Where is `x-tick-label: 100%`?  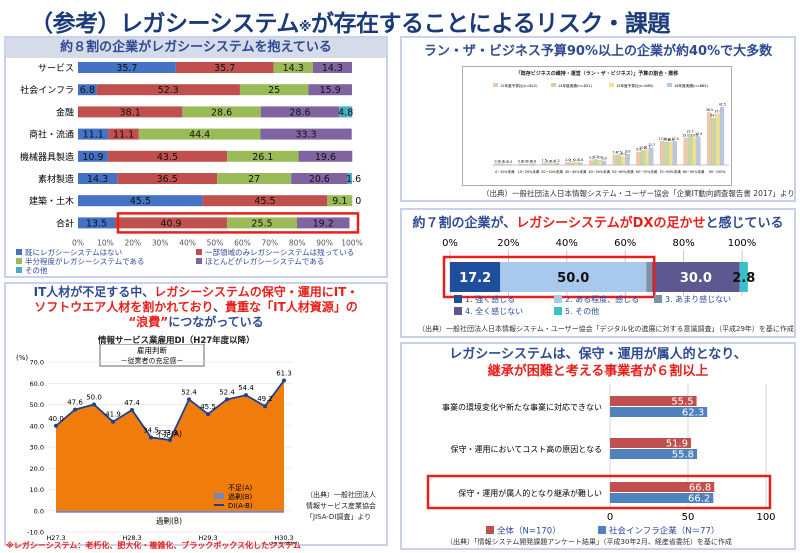 x-tick-label: 100% is located at coordinates (351, 243).